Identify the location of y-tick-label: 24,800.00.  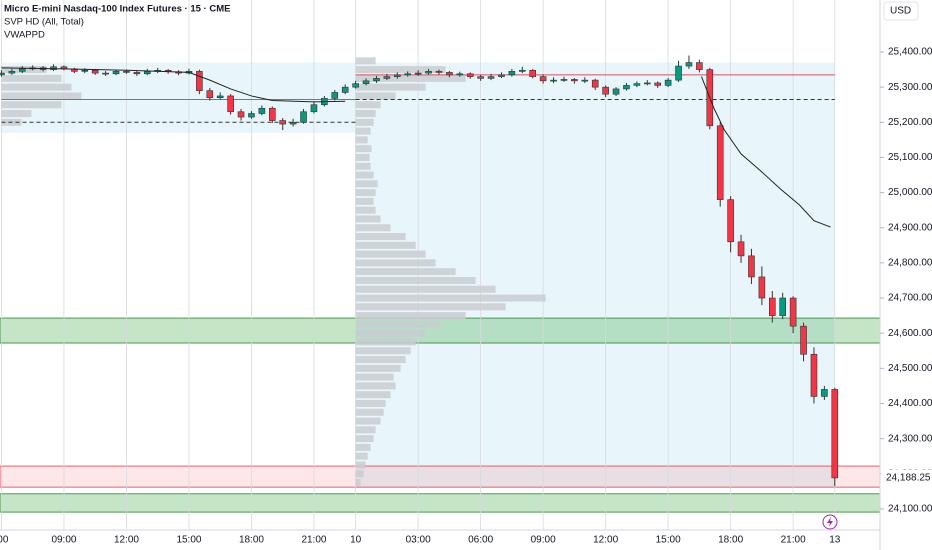
(910, 263).